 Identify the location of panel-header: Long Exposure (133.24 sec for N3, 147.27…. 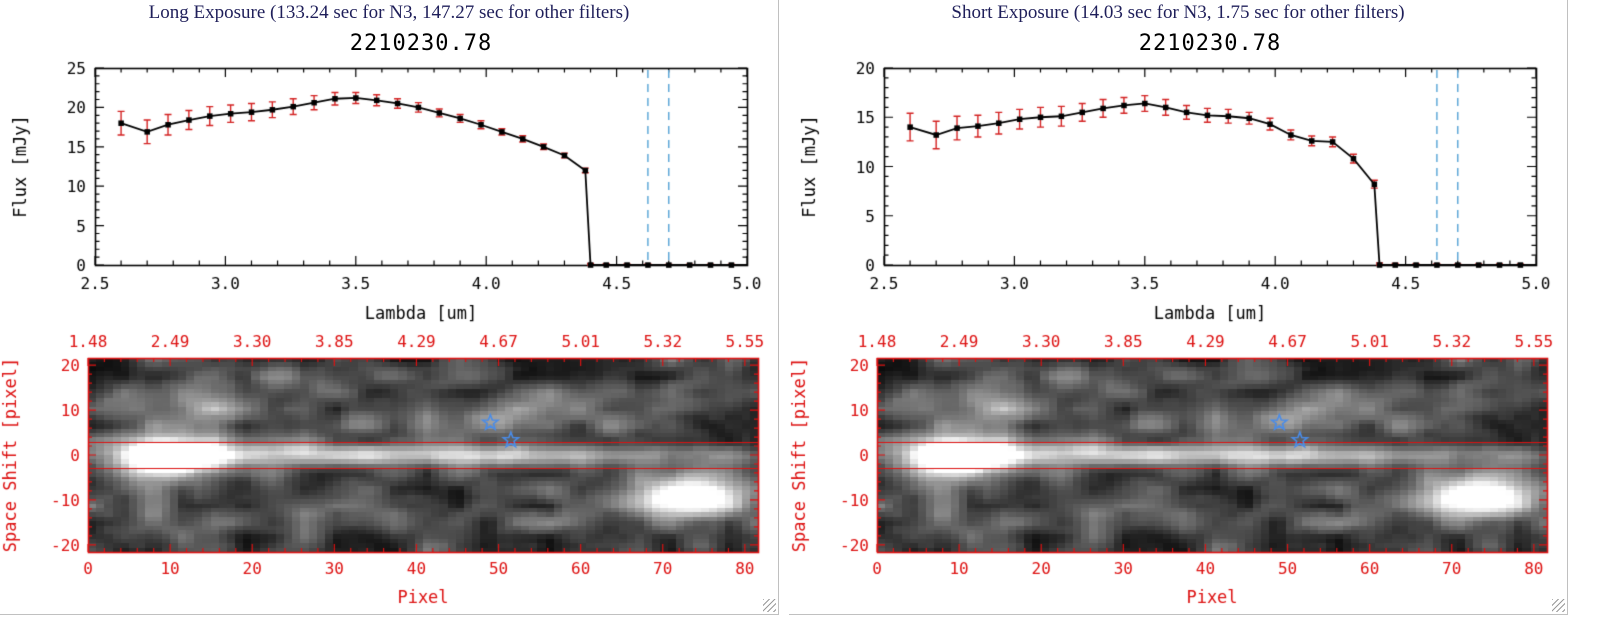
(389, 12).